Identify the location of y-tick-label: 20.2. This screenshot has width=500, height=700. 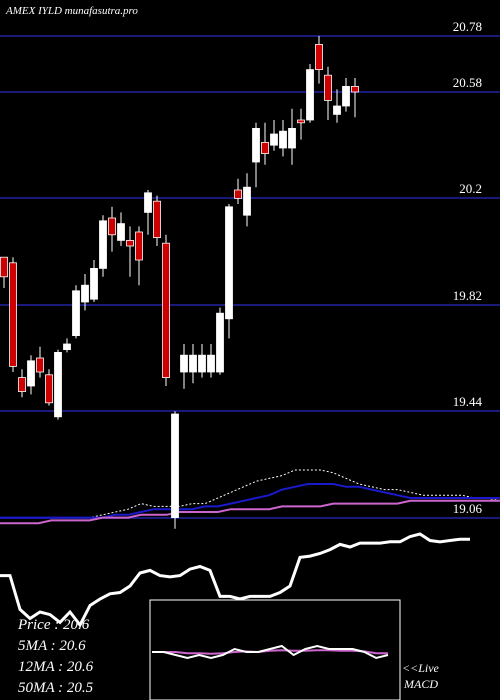
(470, 188).